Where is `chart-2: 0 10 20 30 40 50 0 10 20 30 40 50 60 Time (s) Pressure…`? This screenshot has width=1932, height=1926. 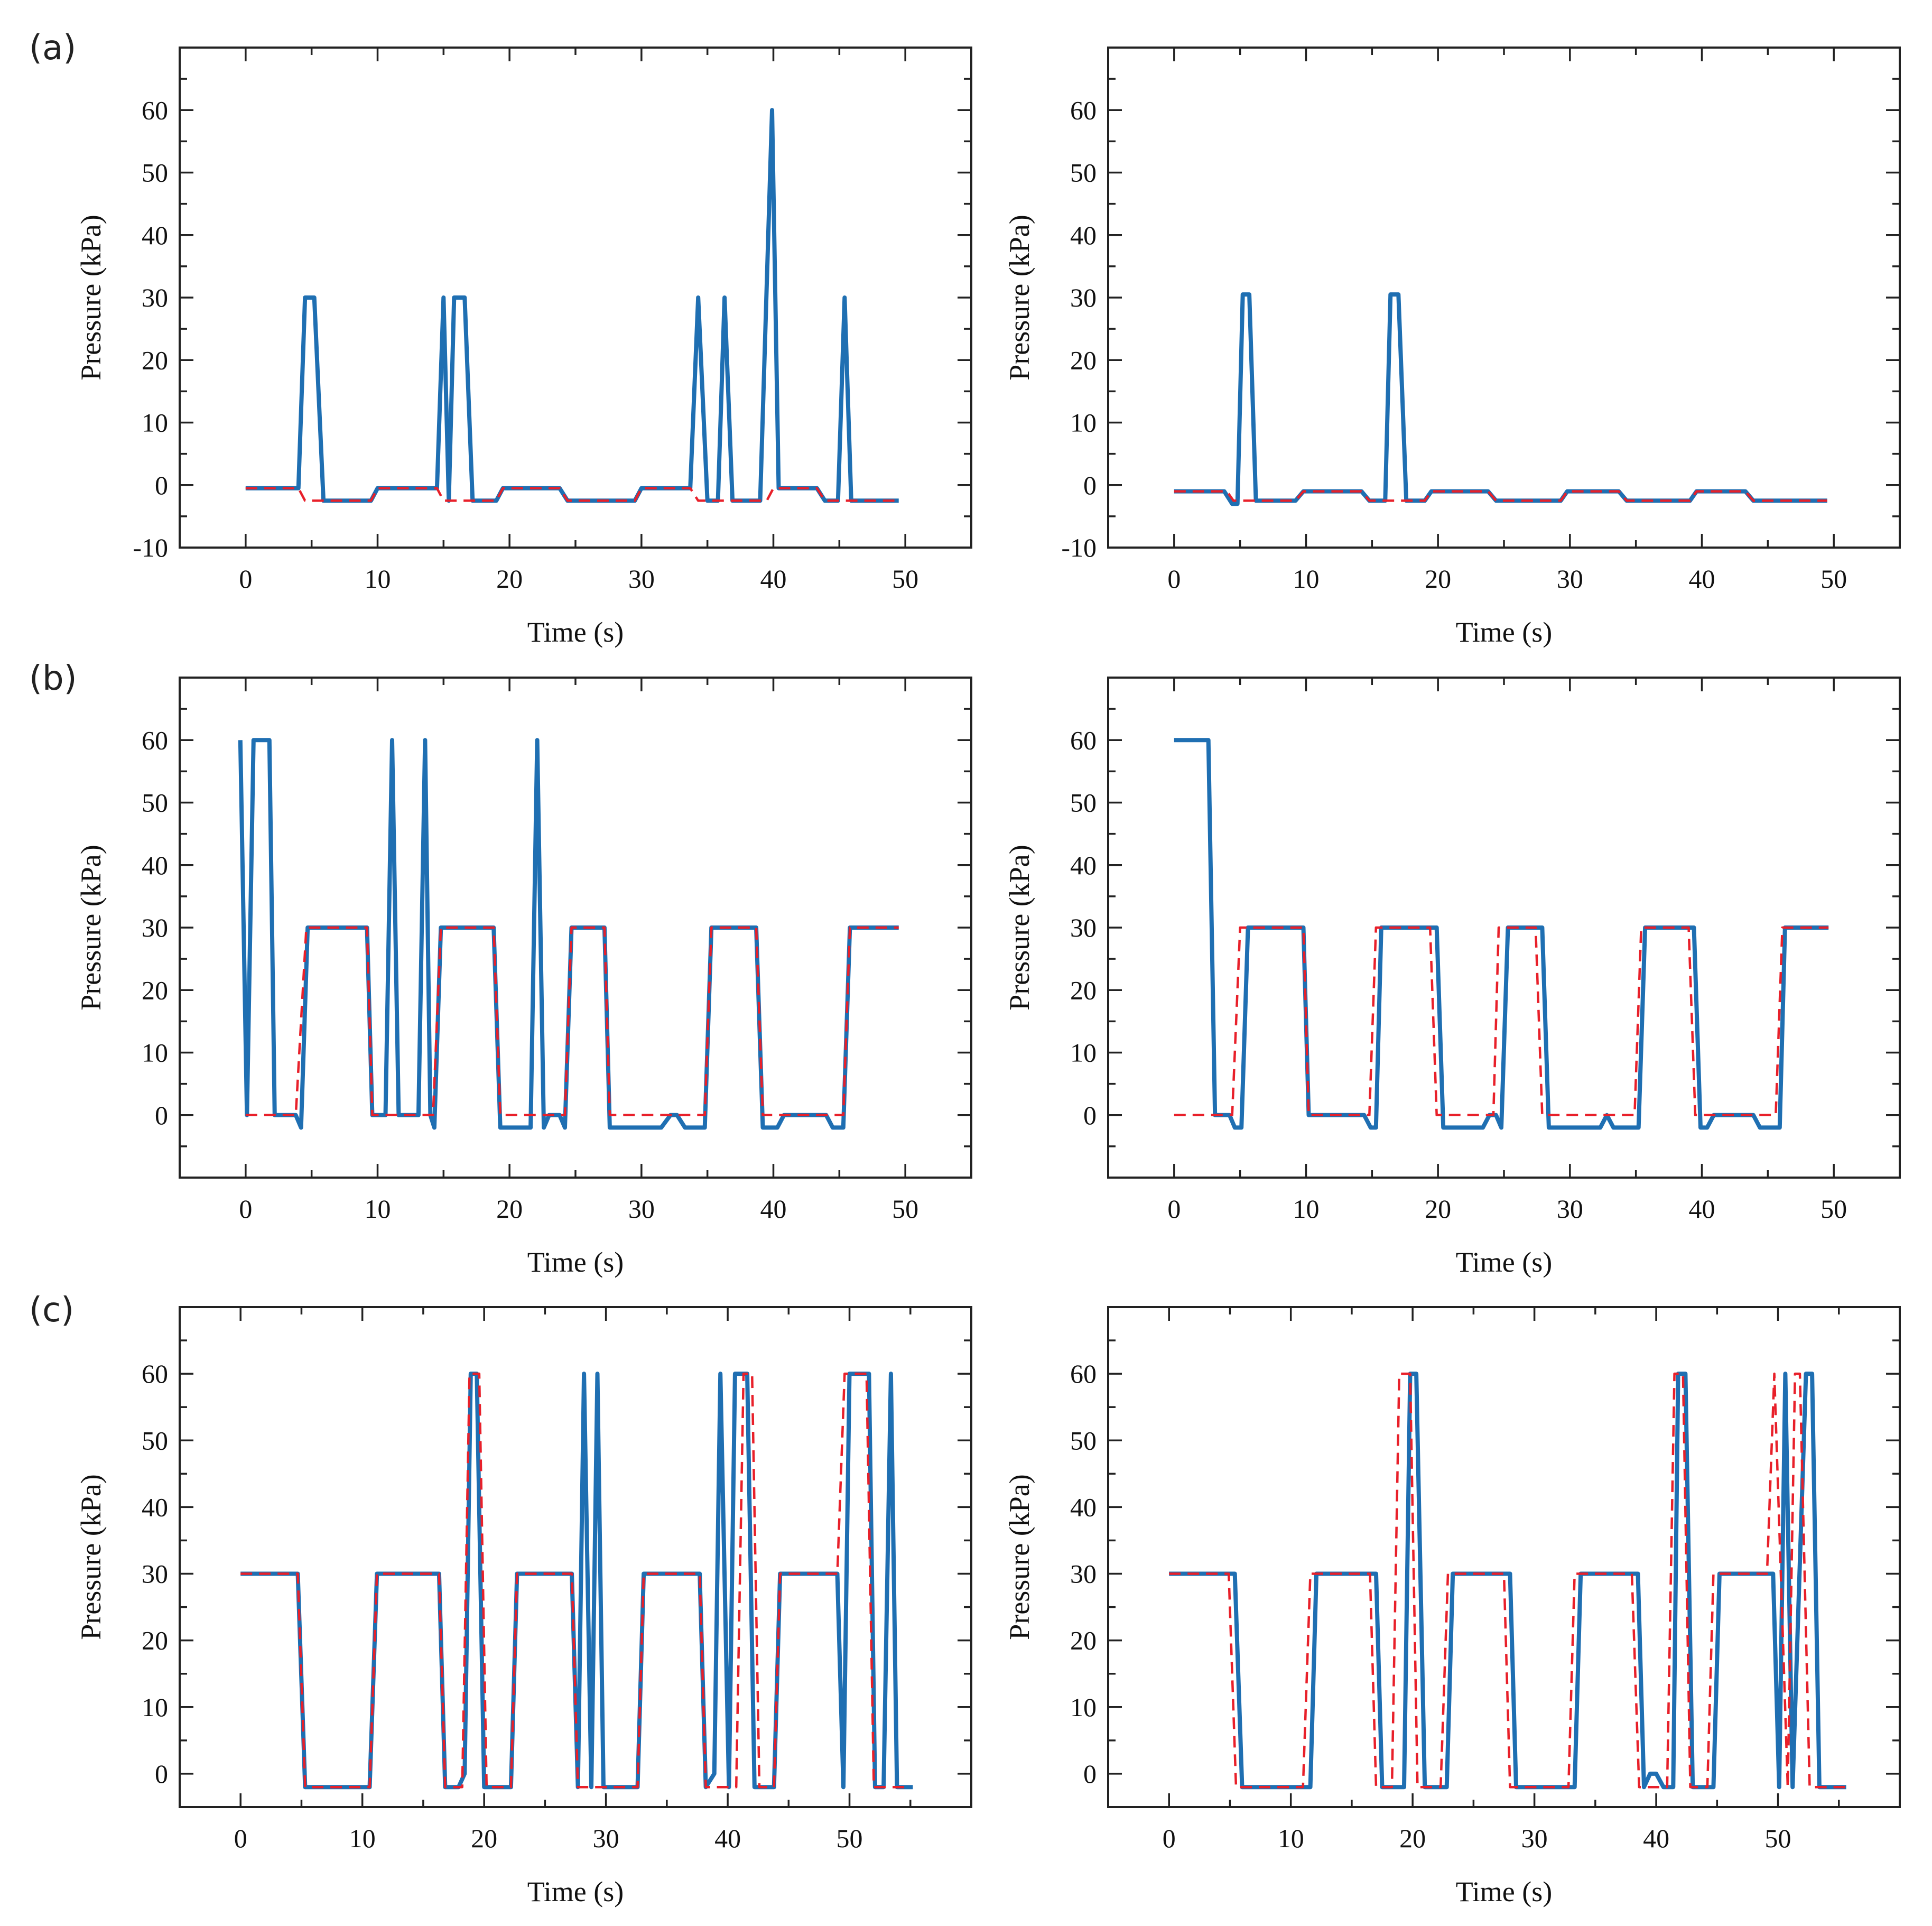 chart-2: 0 10 20 30 40 50 0 10 20 30 40 50 60 Time (s) Pressure… is located at coordinates (524, 977).